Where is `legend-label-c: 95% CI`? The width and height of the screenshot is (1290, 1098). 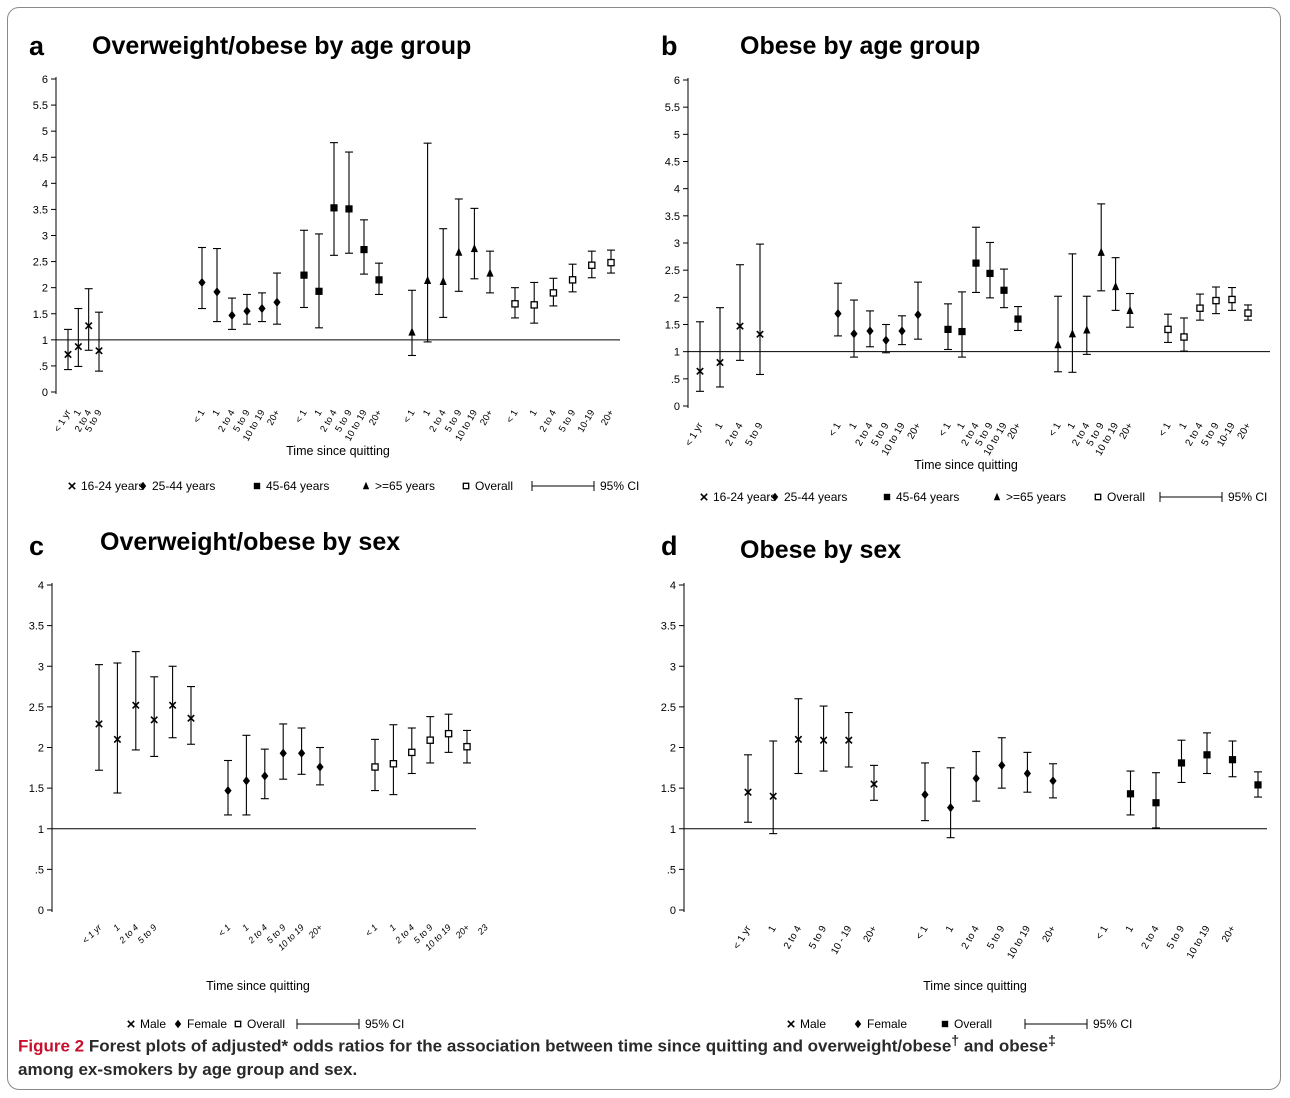
legend-label-c: 95% CI is located at coordinates (384, 1024).